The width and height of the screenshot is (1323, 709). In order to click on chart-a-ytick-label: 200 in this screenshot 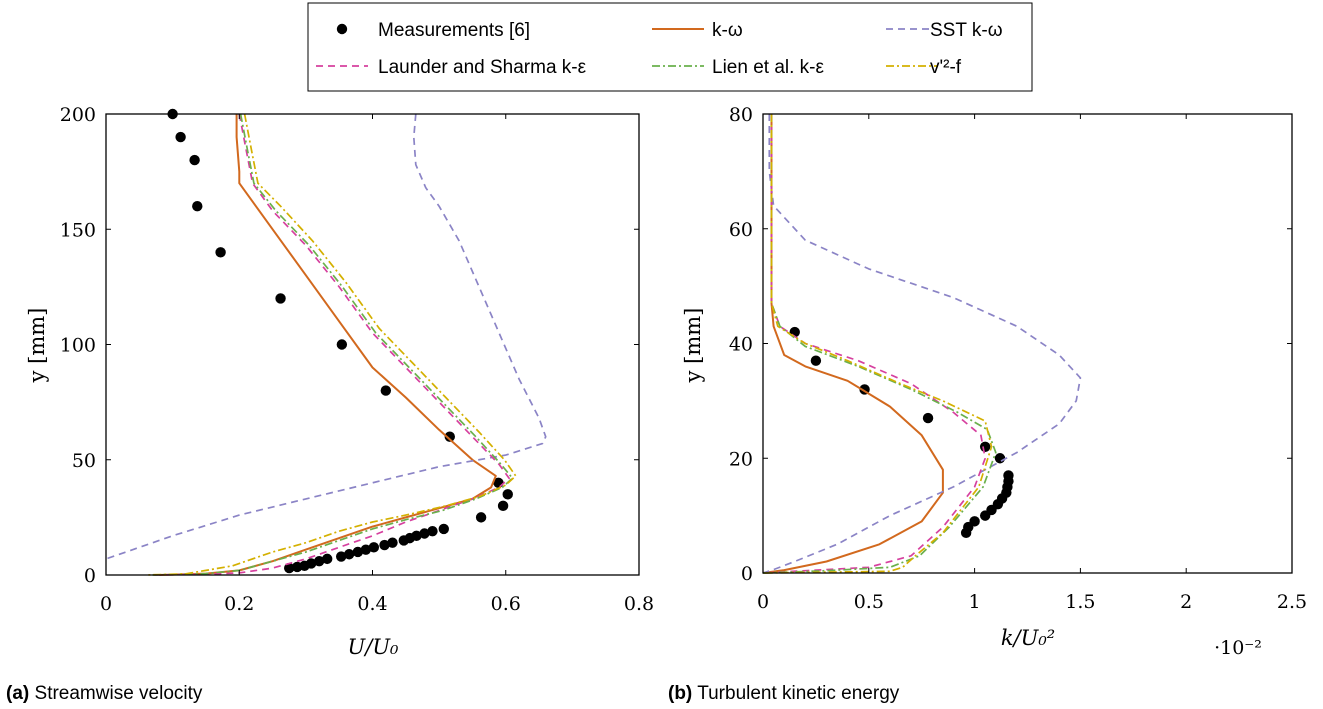, I will do `click(78, 115)`.